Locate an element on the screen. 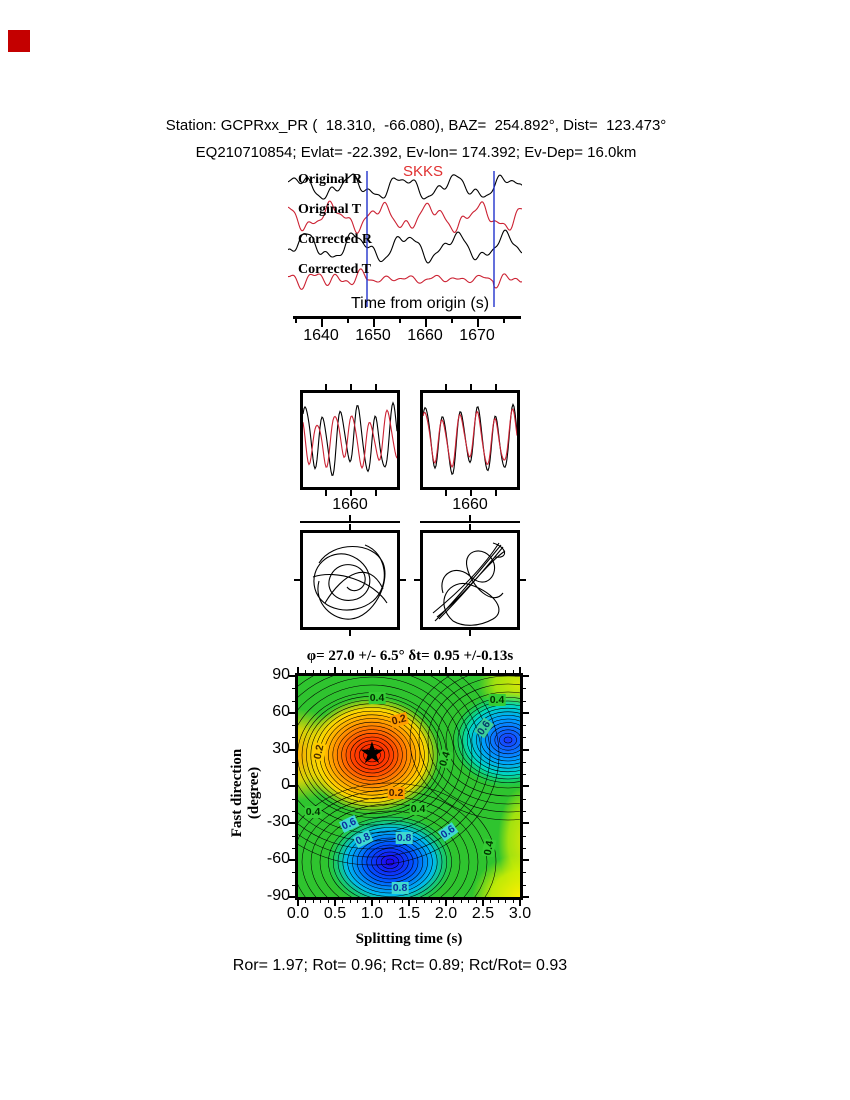 The image size is (850, 1100). fast-direction-tick-label: 30 is located at coordinates (281, 748).